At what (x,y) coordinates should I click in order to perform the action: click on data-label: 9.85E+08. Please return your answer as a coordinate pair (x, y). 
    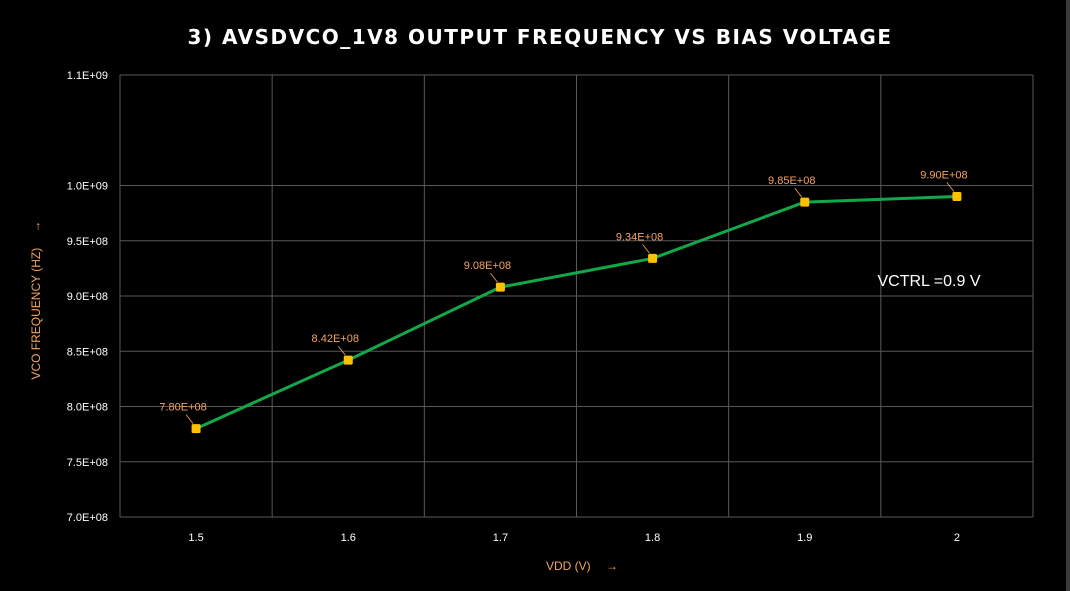
    Looking at the image, I should click on (791, 181).